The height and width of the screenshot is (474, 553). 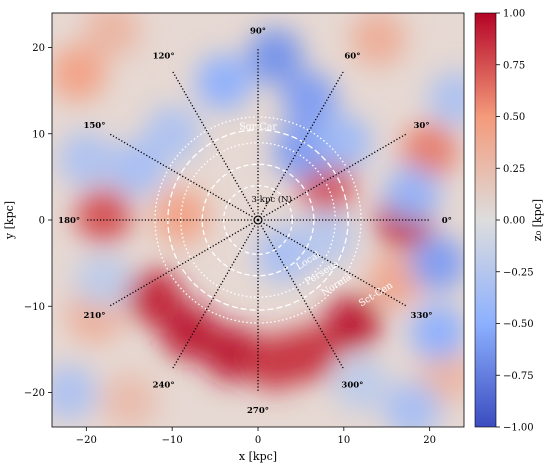 I want to click on spiral-arm-outline, so click(x=258, y=220).